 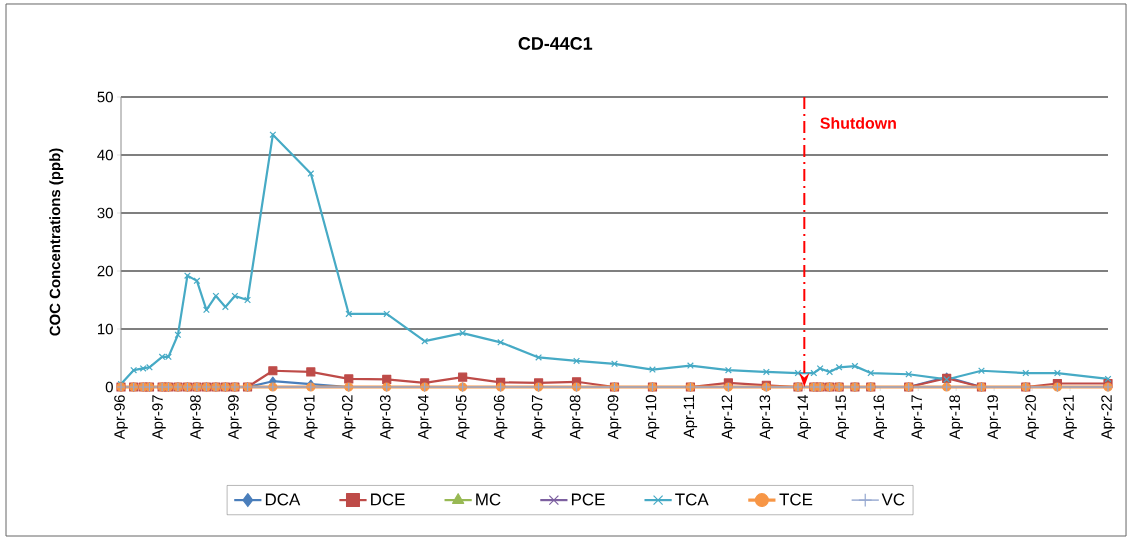 I want to click on x-tick-label: Apr-12, so click(x=728, y=417).